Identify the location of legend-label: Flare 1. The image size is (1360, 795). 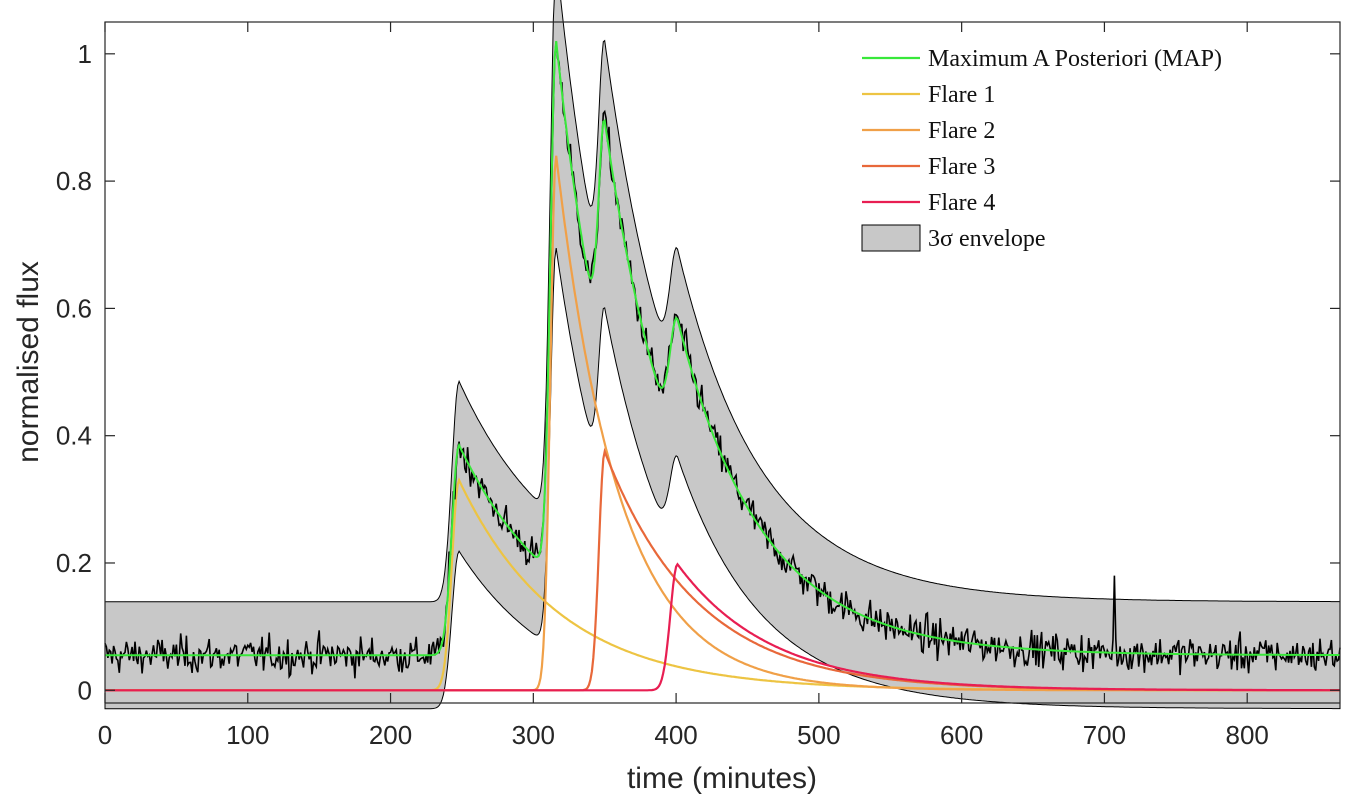
(961, 95).